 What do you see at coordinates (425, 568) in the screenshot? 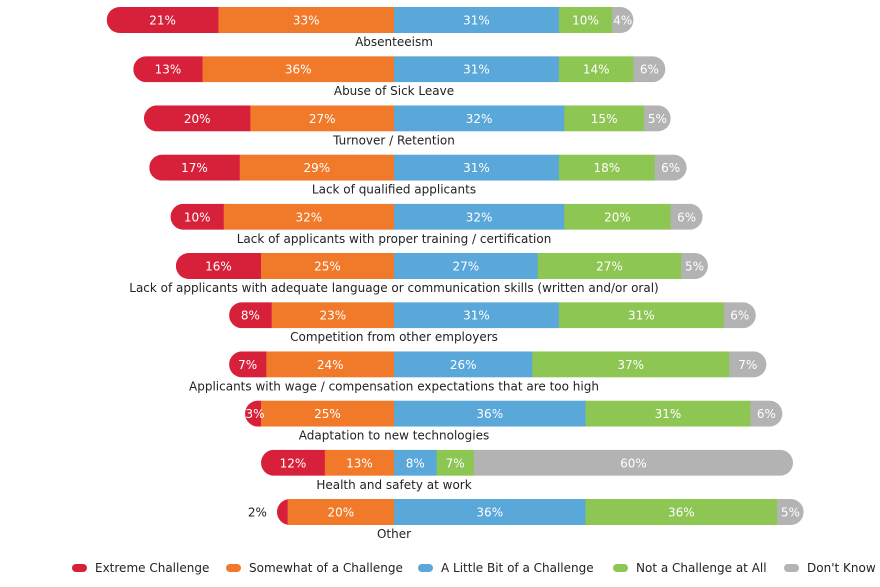
I see `legend-swatch-little-bit` at bounding box center [425, 568].